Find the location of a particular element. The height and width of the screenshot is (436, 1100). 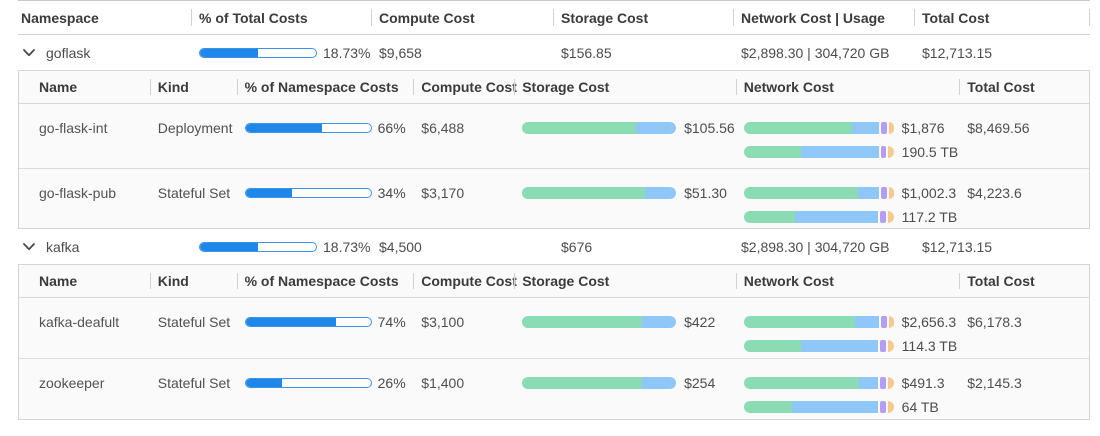

workload-row-zookeeper: zookeeper Stateful Set 26% $1,400 $254 is located at coordinates (554, 388).